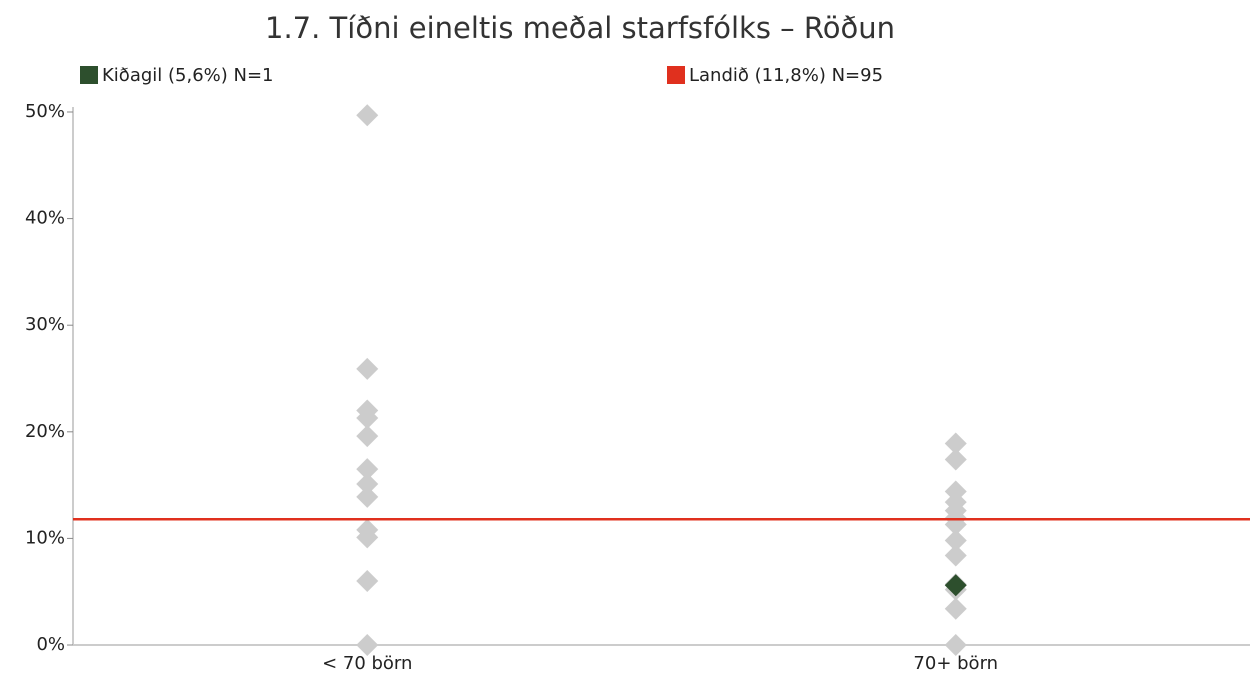  What do you see at coordinates (45, 111) in the screenshot?
I see `y-tick-label: 50%` at bounding box center [45, 111].